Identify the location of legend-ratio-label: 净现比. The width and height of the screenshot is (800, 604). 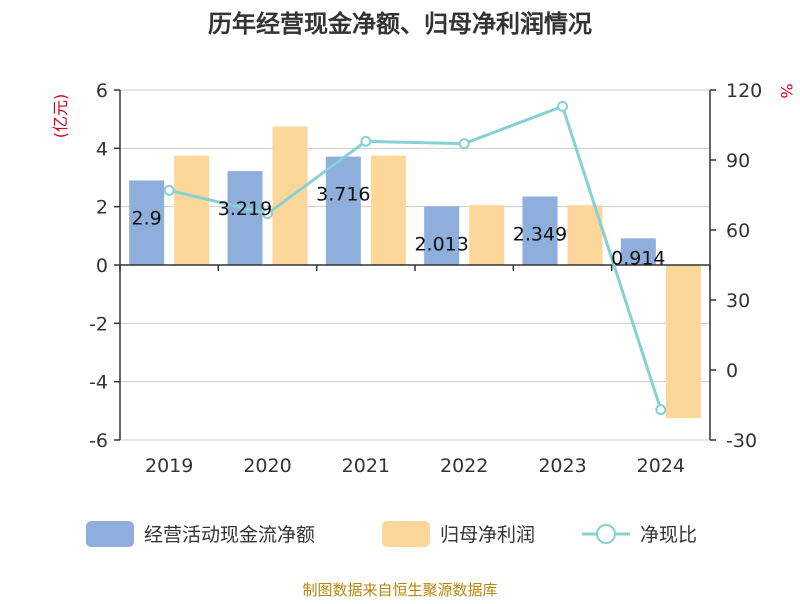
(668, 535).